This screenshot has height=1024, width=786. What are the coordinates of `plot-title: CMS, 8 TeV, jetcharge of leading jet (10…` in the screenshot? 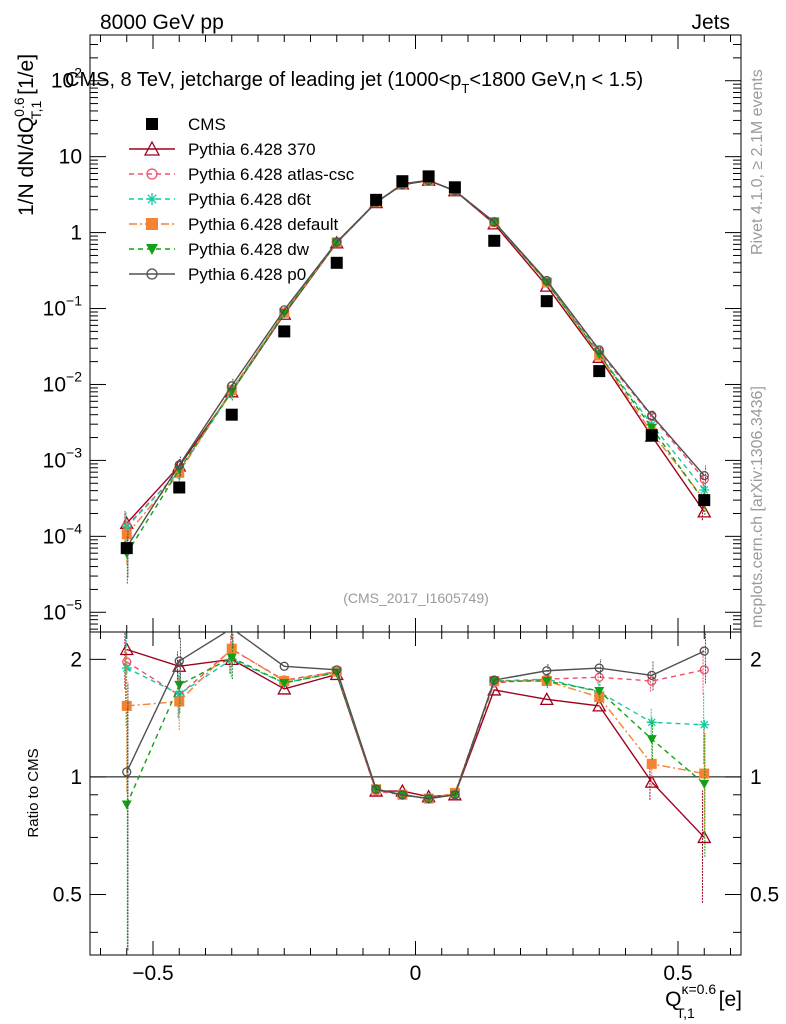 It's located at (354, 82).